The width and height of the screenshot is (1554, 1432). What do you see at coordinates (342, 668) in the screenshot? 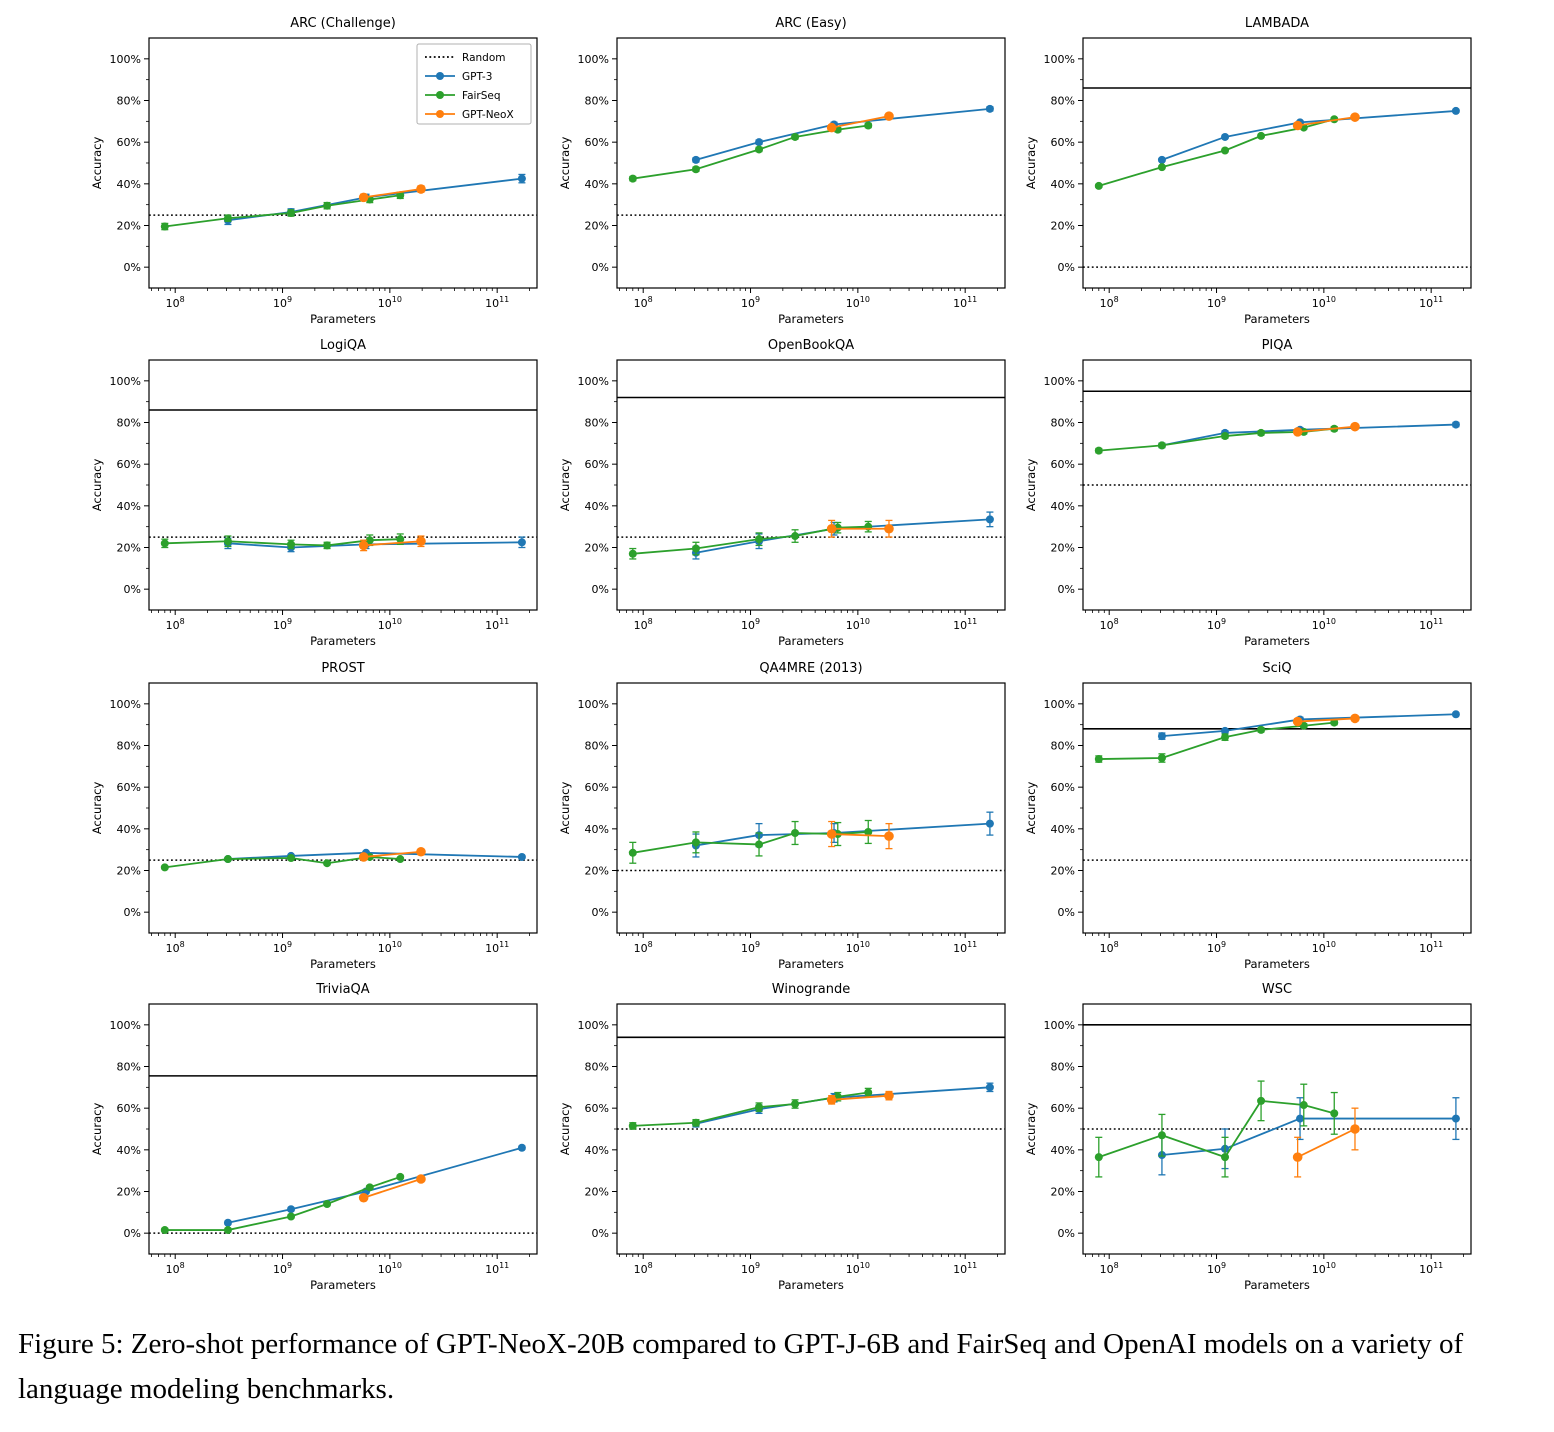
I see `subplot-title: PROST` at bounding box center [342, 668].